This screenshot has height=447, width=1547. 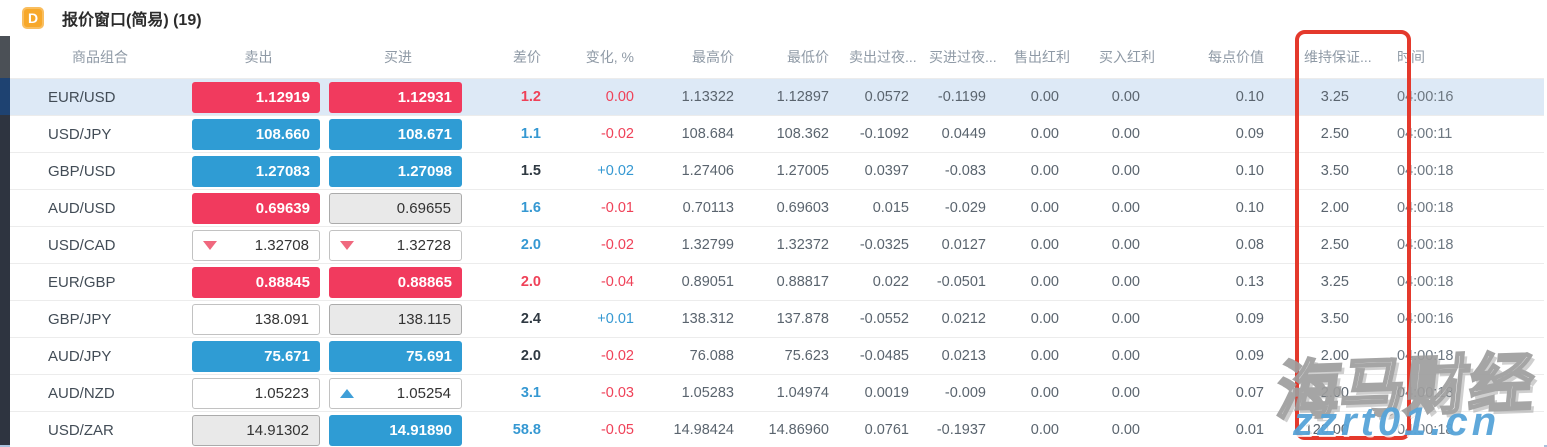 I want to click on high-cell: 14.98424, so click(x=703, y=430).